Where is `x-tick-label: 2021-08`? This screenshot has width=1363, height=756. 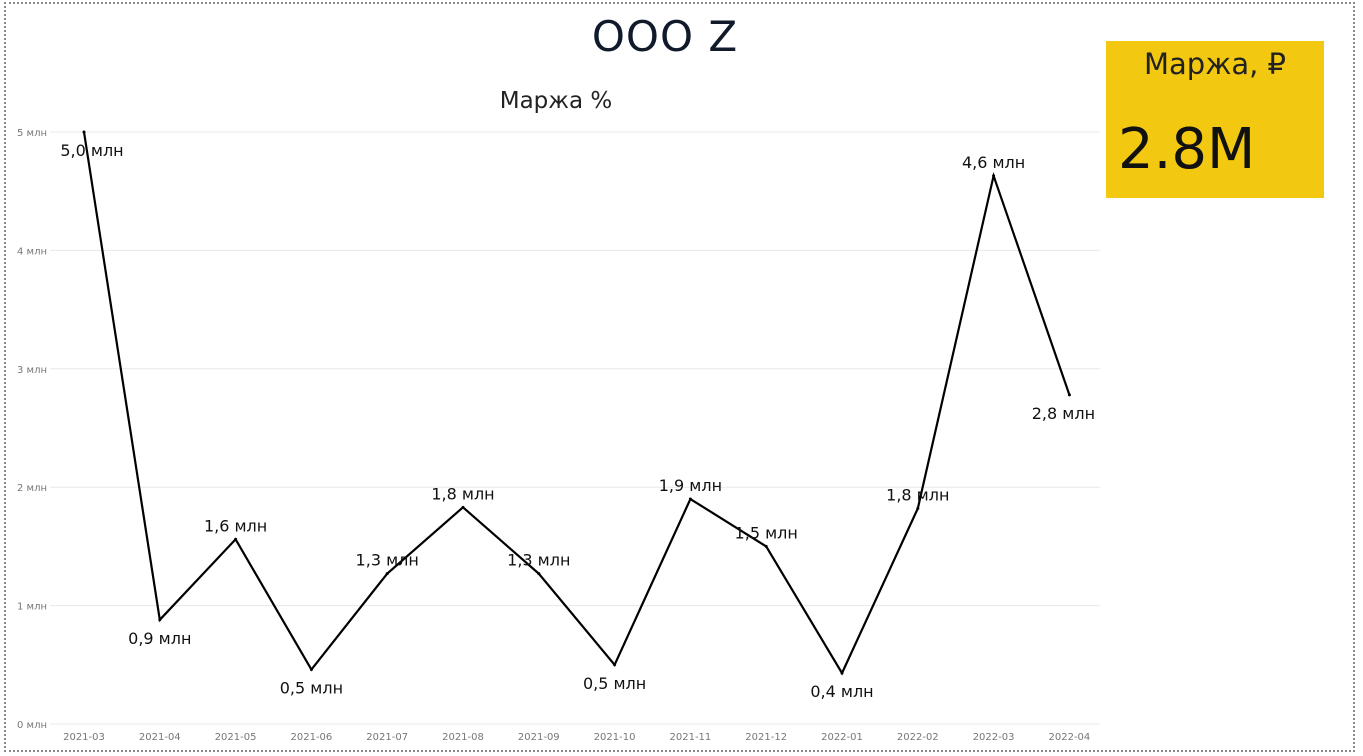 x-tick-label: 2021-08 is located at coordinates (463, 737).